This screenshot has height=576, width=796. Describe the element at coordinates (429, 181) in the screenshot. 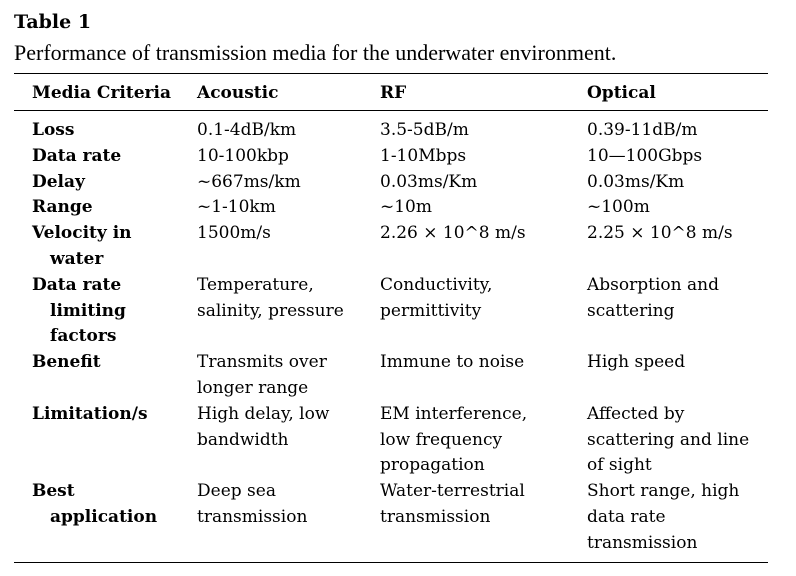

I see `rf-cell-line: 0.03ms/Km` at that location.